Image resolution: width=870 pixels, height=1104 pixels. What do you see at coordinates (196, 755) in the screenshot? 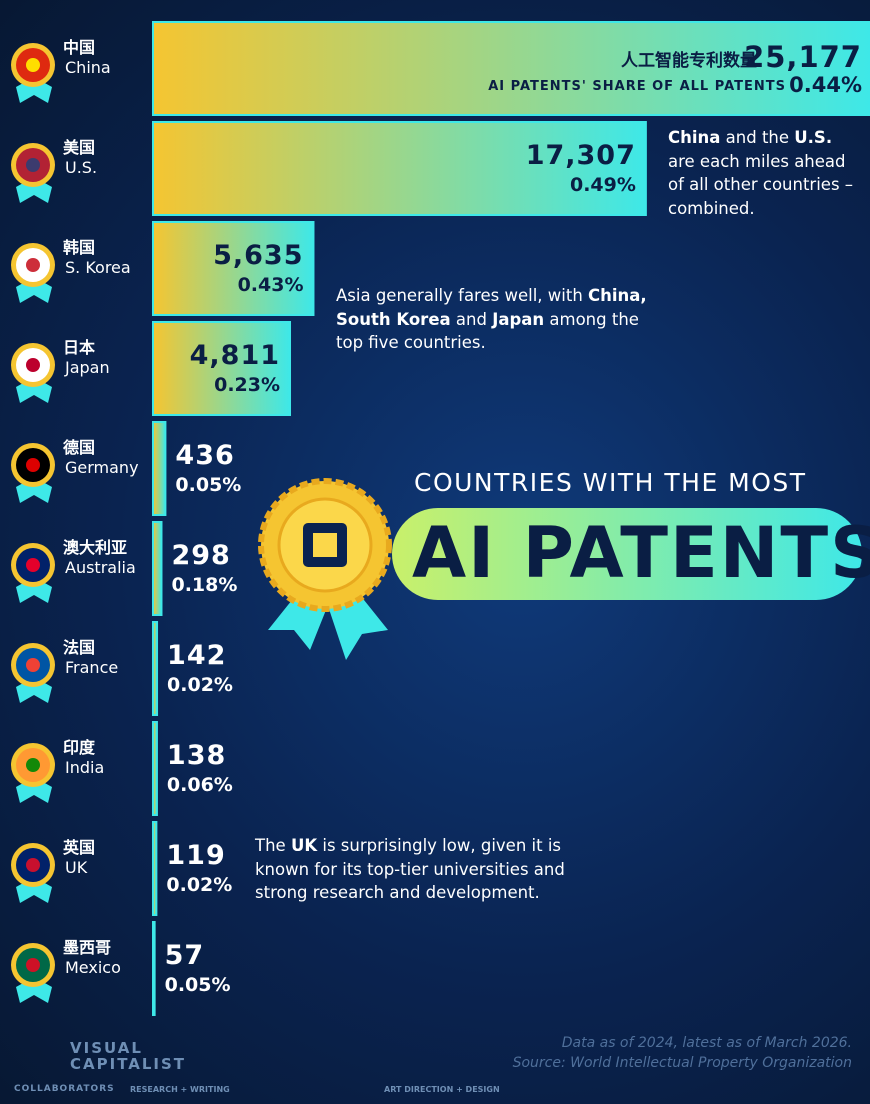
I see `value-label: 138` at bounding box center [196, 755].